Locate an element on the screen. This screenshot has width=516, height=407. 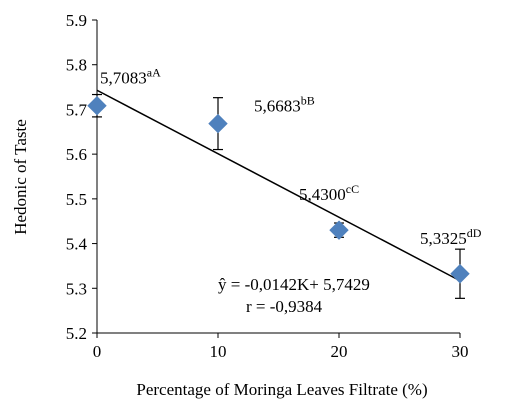
y-tick-label: 5.6 is located at coordinates (76, 154).